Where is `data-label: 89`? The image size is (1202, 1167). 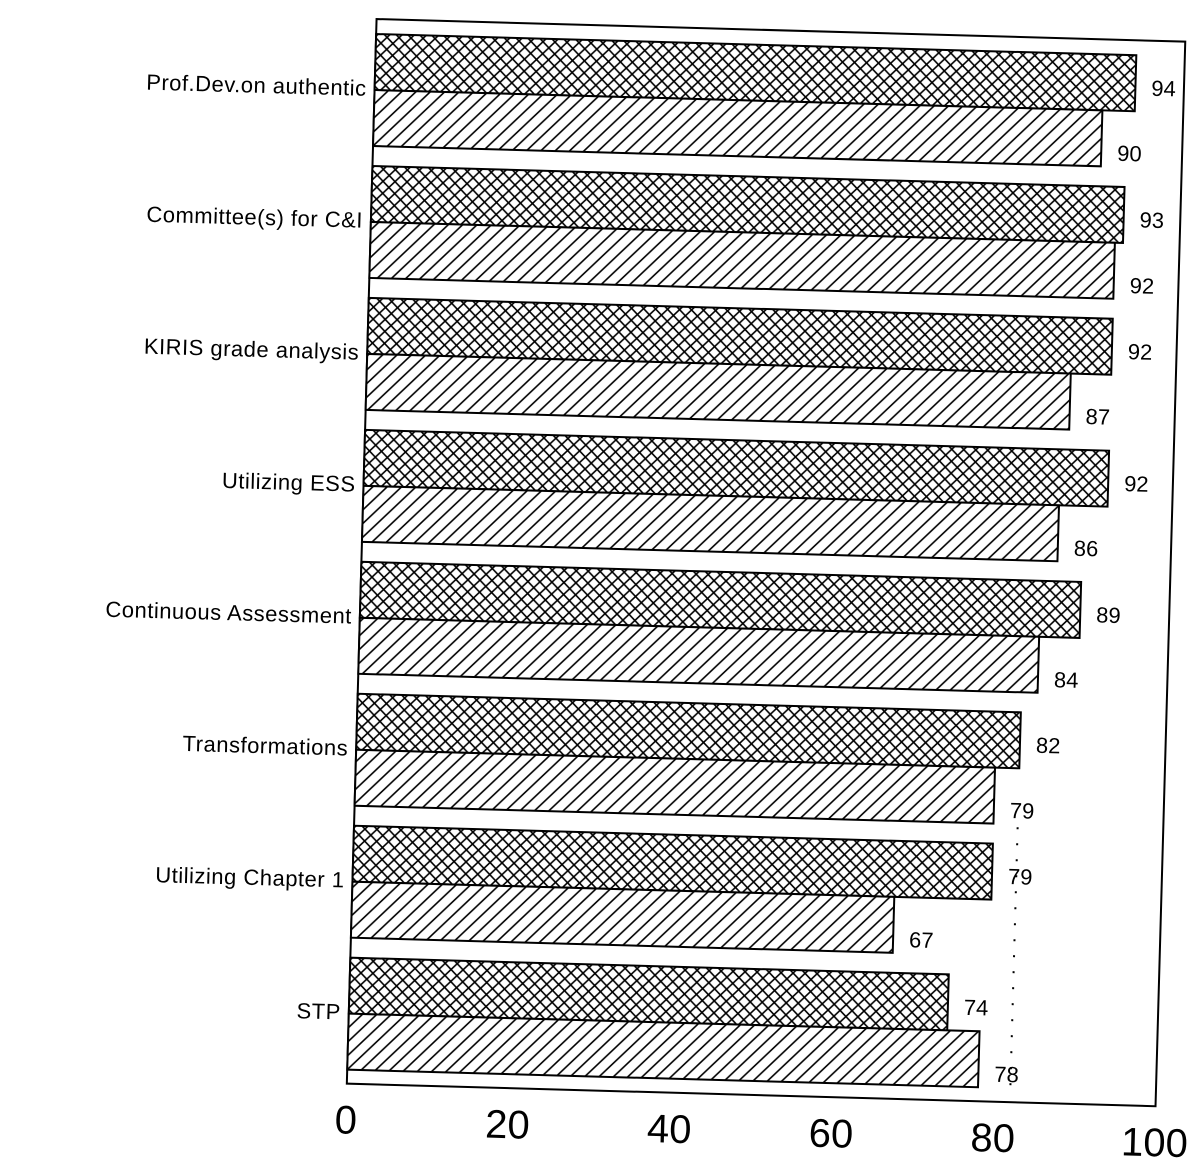 data-label: 89 is located at coordinates (1108, 615).